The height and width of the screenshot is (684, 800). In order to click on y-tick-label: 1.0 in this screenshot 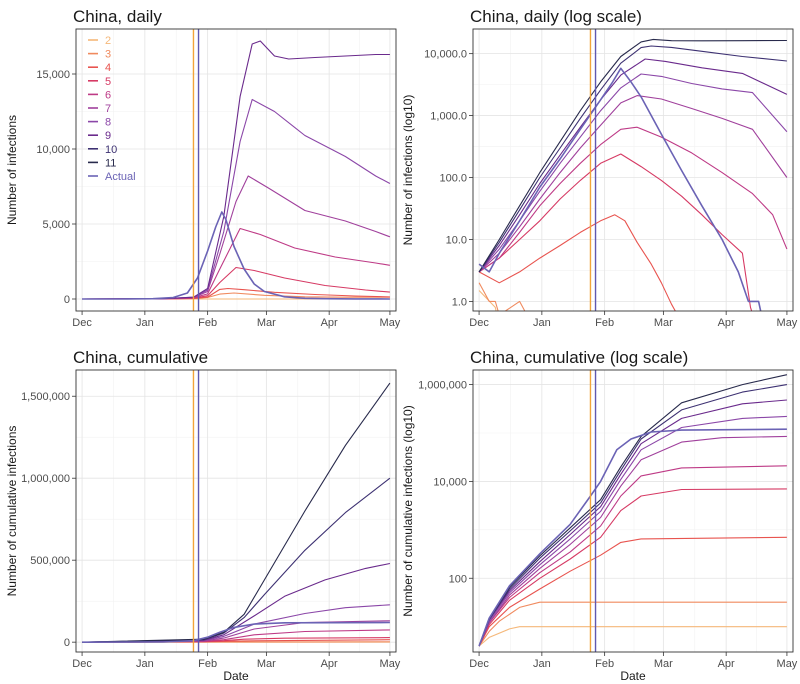, I will do `click(459, 302)`.